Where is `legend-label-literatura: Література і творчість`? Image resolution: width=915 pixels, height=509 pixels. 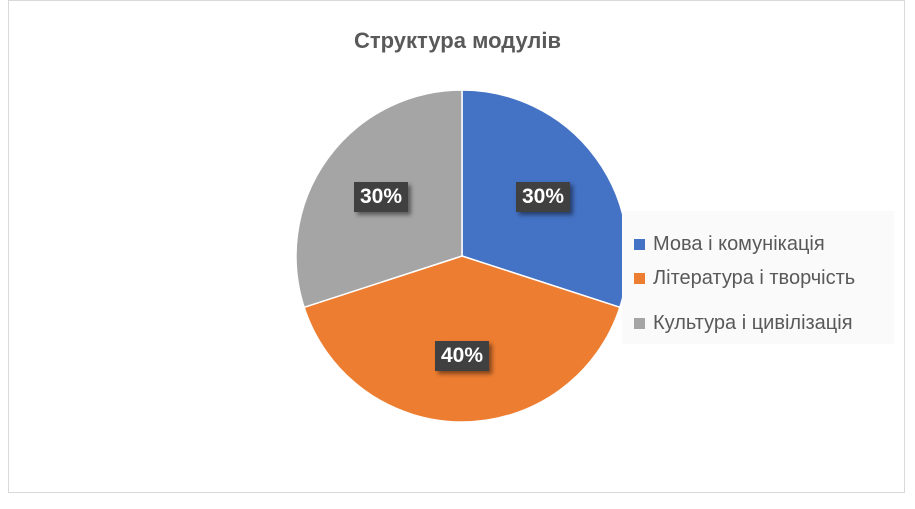
legend-label-literatura: Література і творчість is located at coordinates (754, 277).